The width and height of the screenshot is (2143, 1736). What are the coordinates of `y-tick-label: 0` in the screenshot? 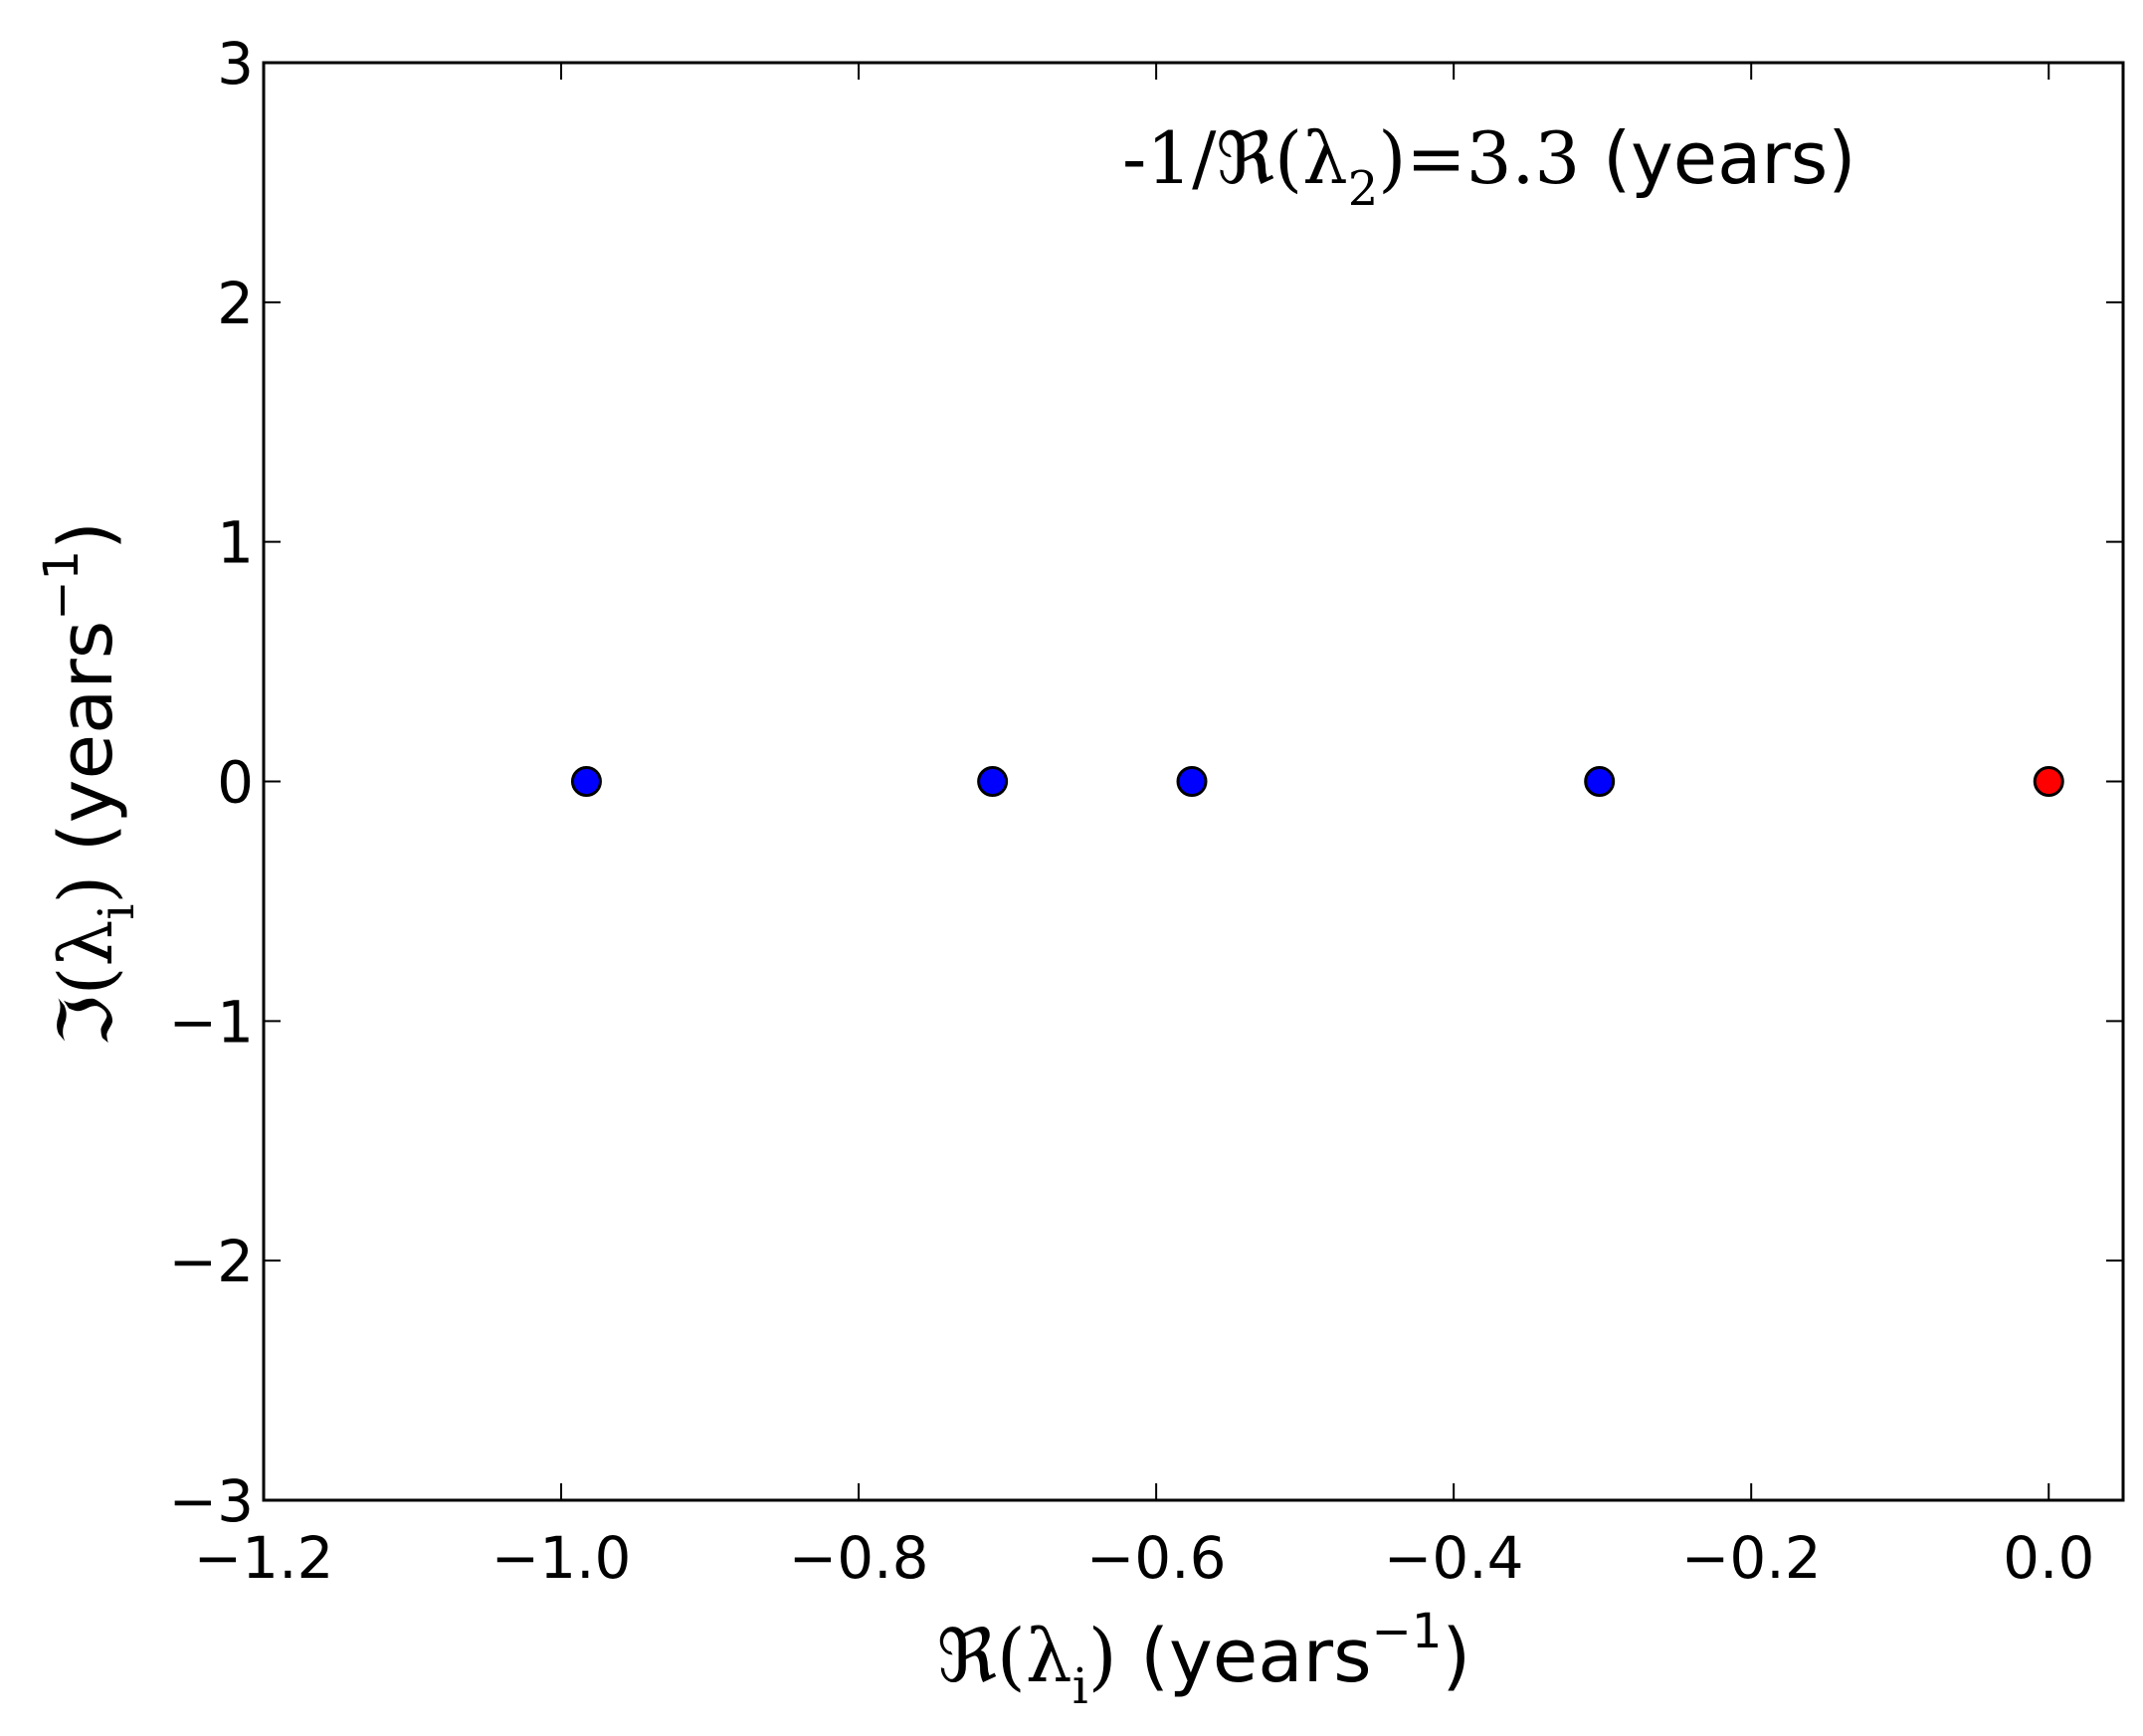 It's located at (235, 783).